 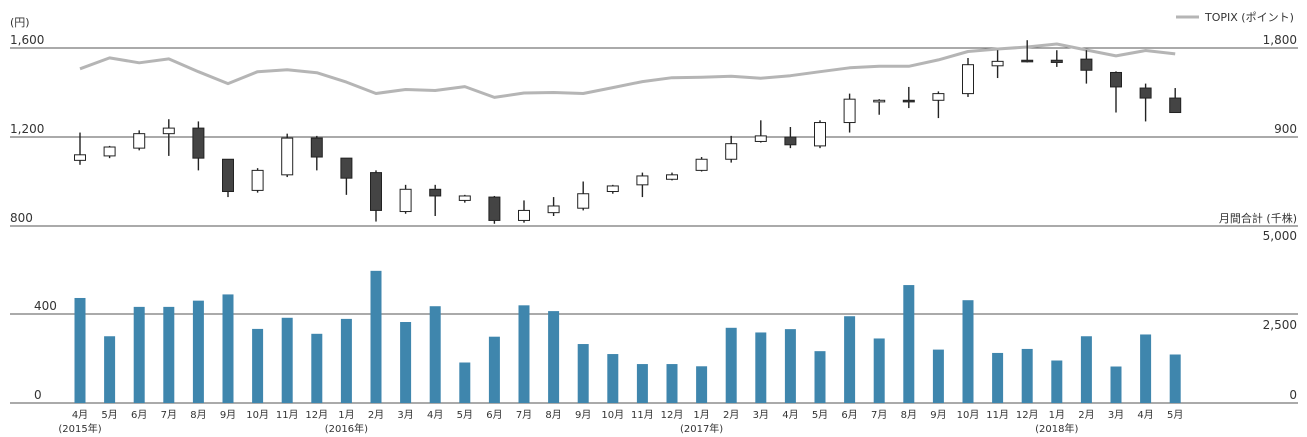 What do you see at coordinates (287, 415) in the screenshot?
I see `x-tick-label: 11月` at bounding box center [287, 415].